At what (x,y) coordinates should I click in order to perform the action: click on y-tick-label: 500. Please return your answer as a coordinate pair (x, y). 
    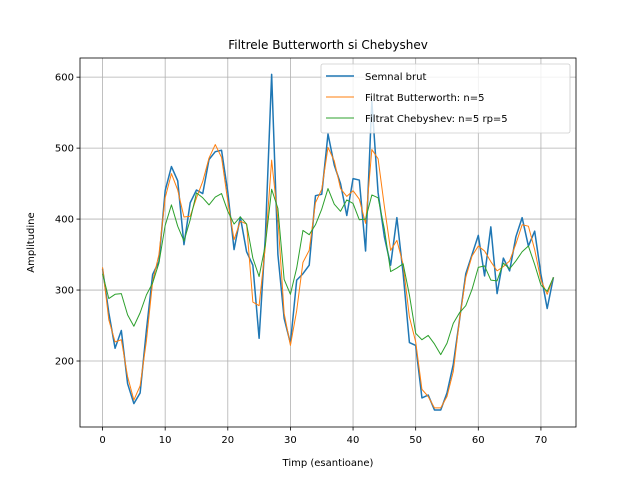
    Looking at the image, I should click on (64, 149).